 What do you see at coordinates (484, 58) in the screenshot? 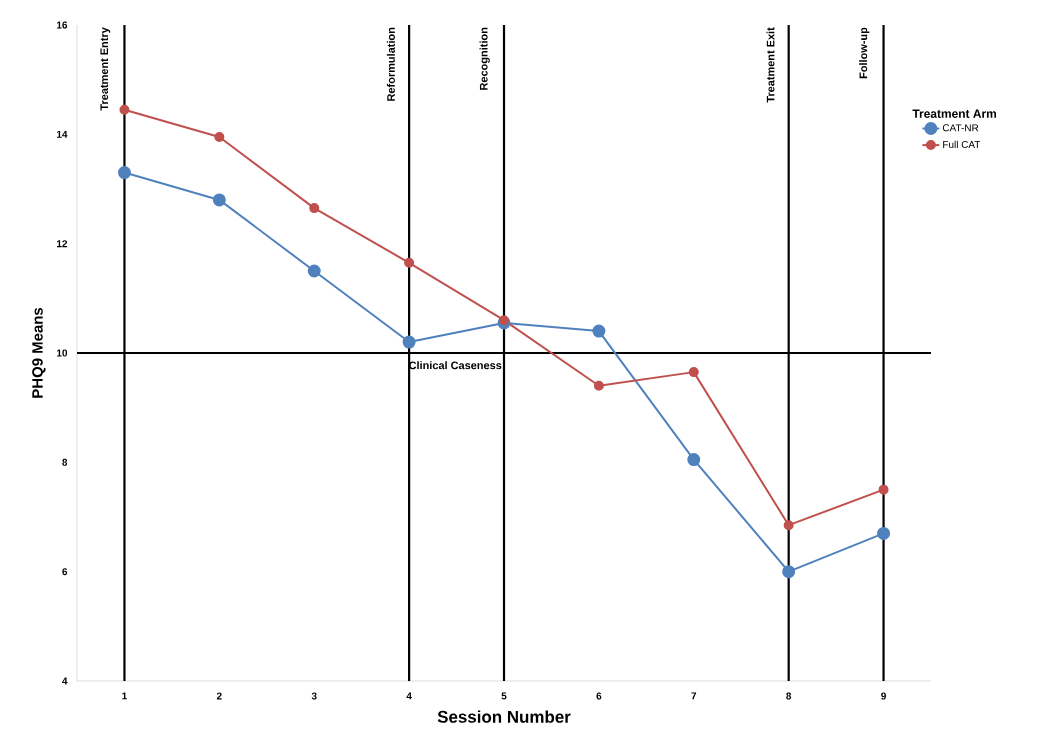
I see `ref-line-label: Recognition` at bounding box center [484, 58].